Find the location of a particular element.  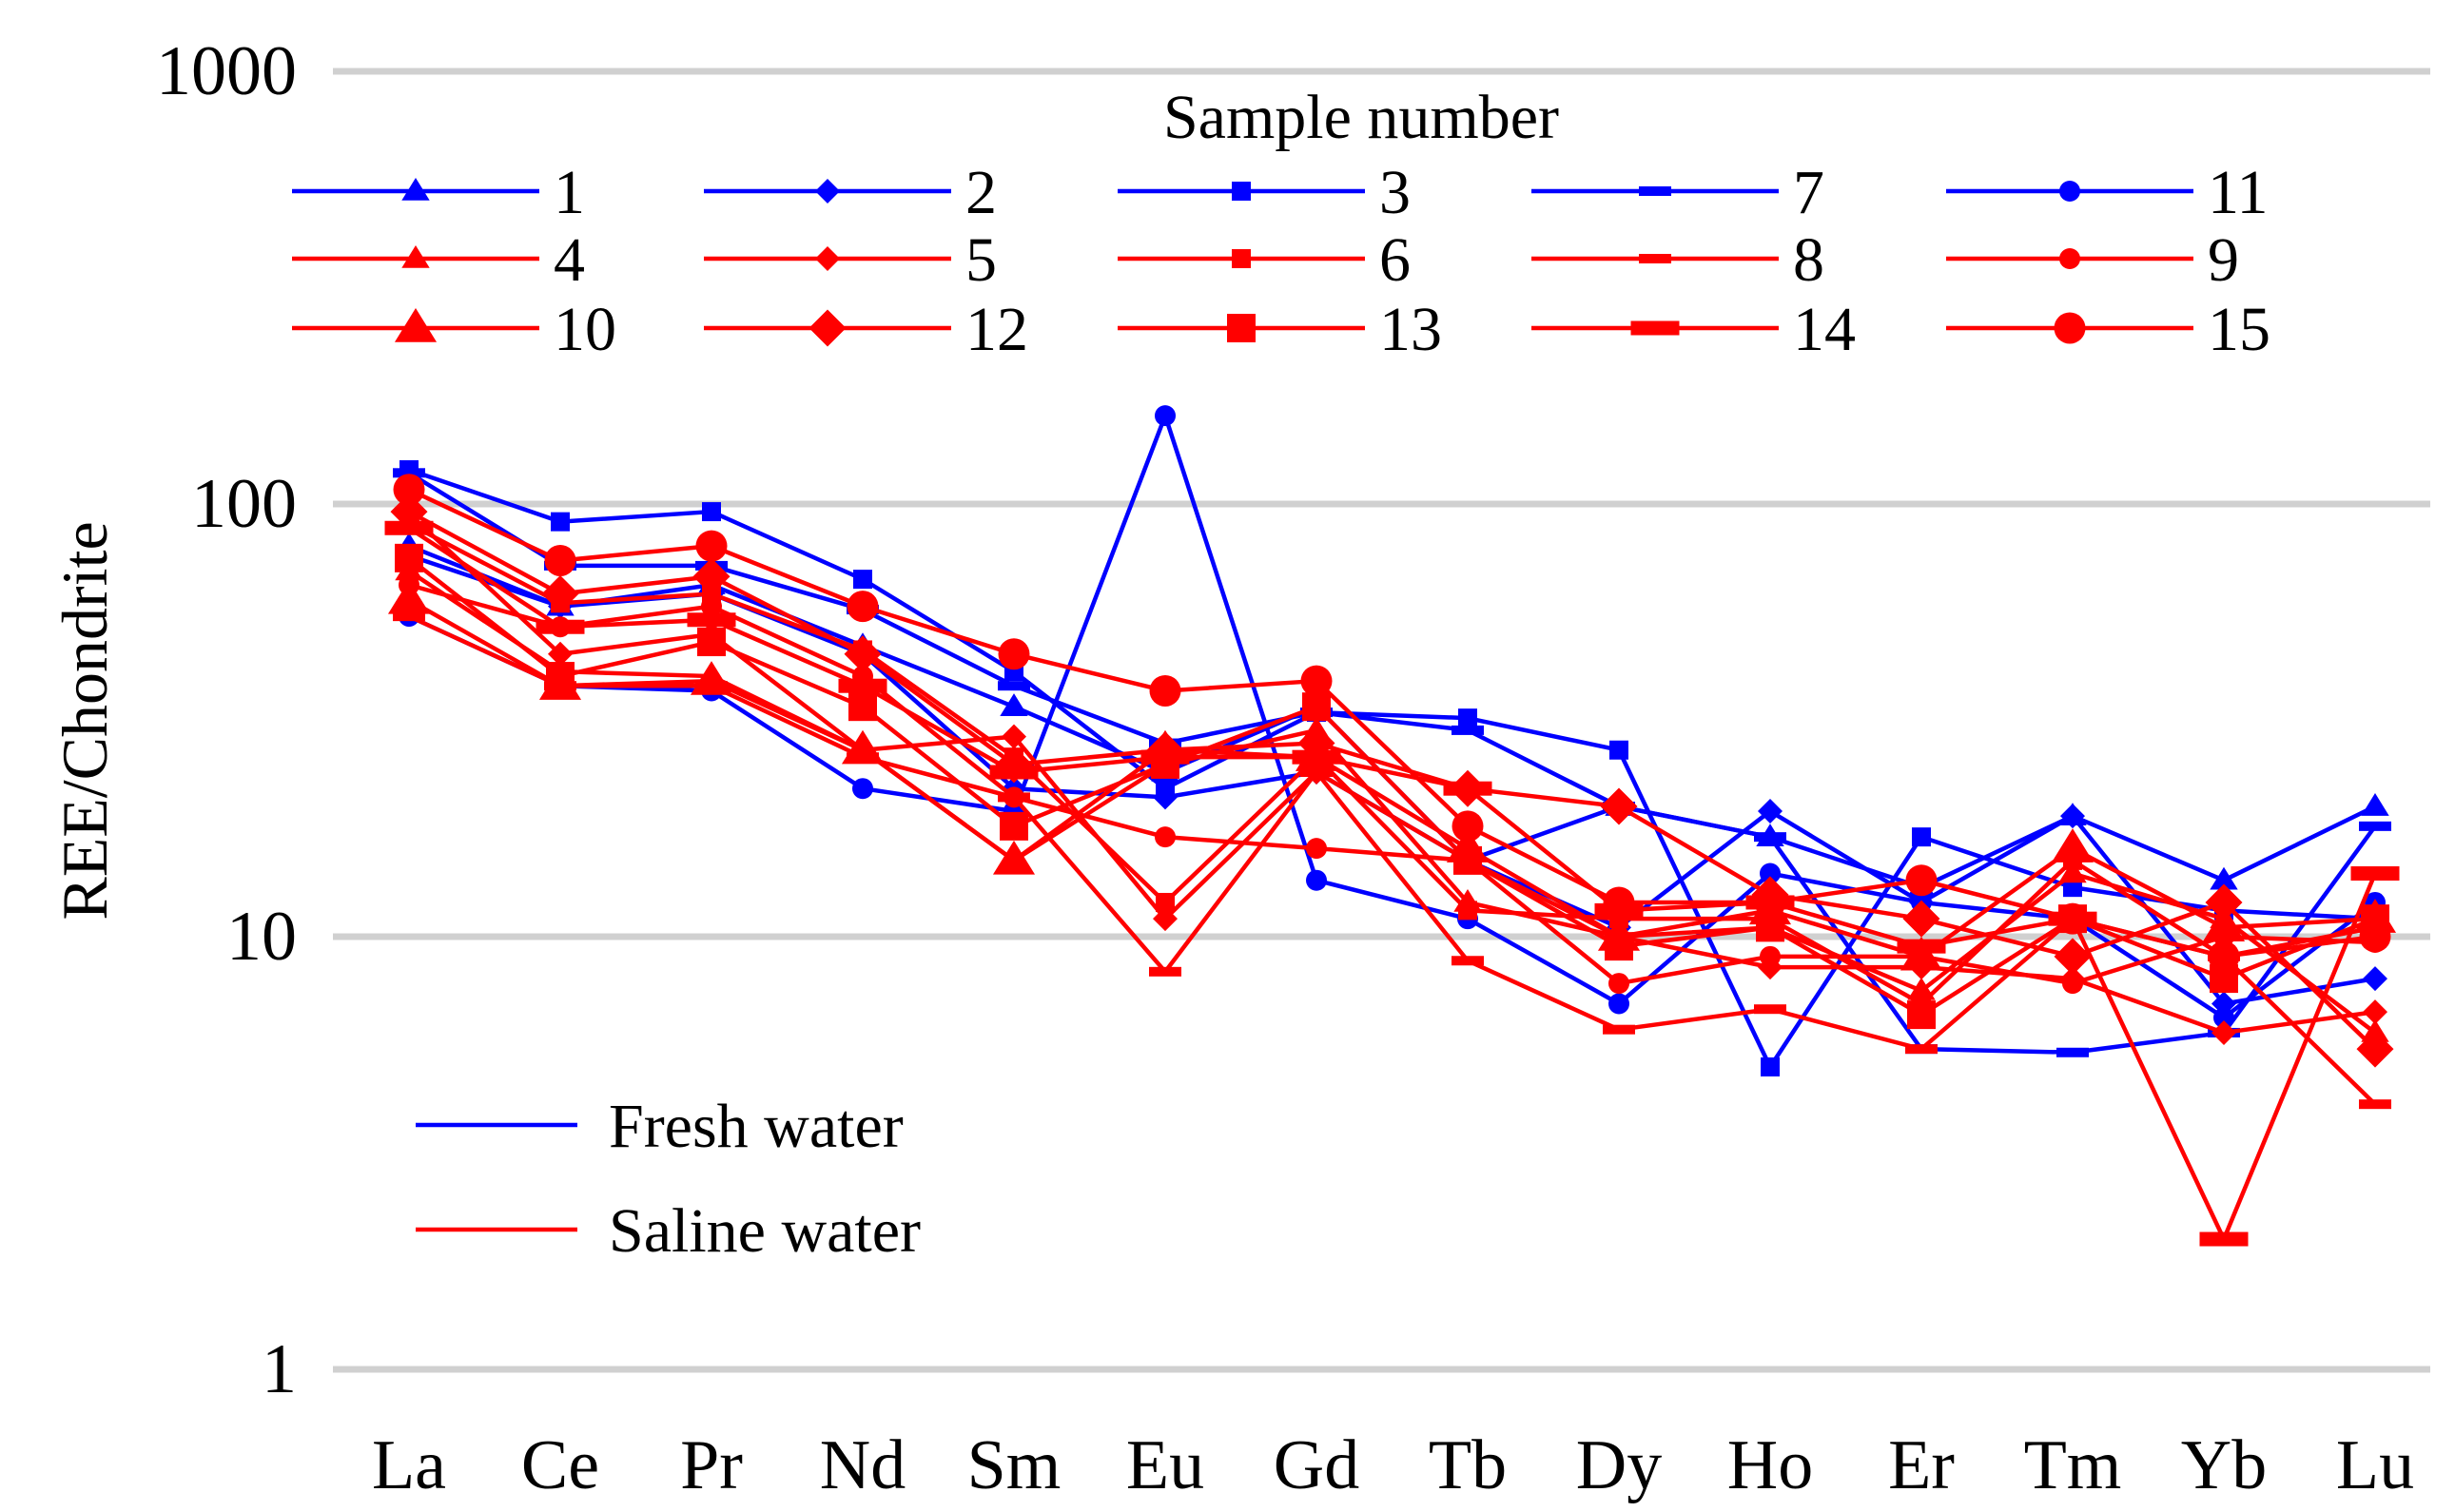

legend-entry-6: 6 is located at coordinates (1264, 260).